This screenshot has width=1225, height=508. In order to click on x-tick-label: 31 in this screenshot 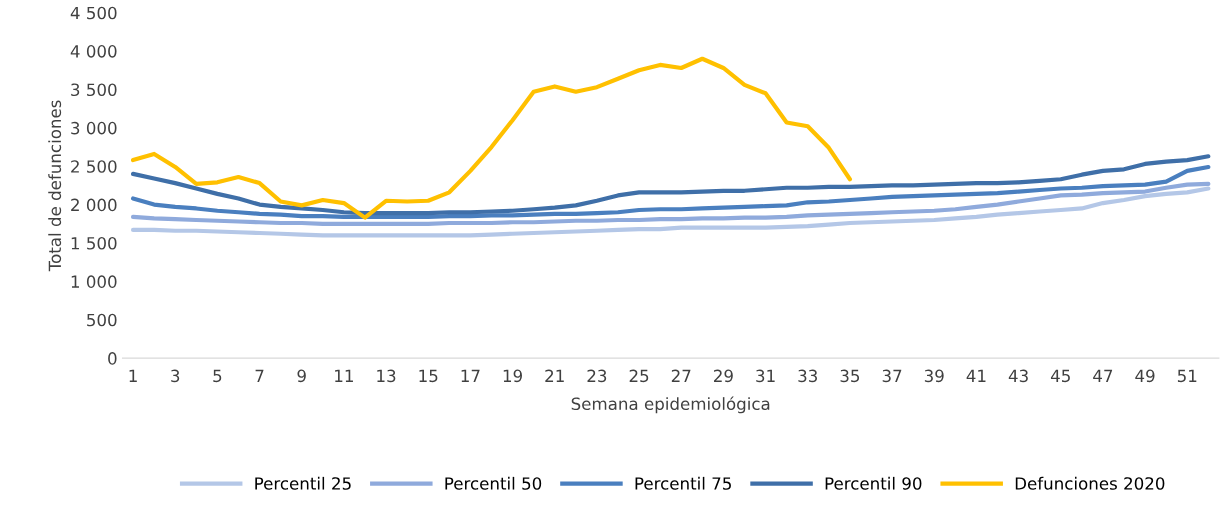, I will do `click(765, 376)`.